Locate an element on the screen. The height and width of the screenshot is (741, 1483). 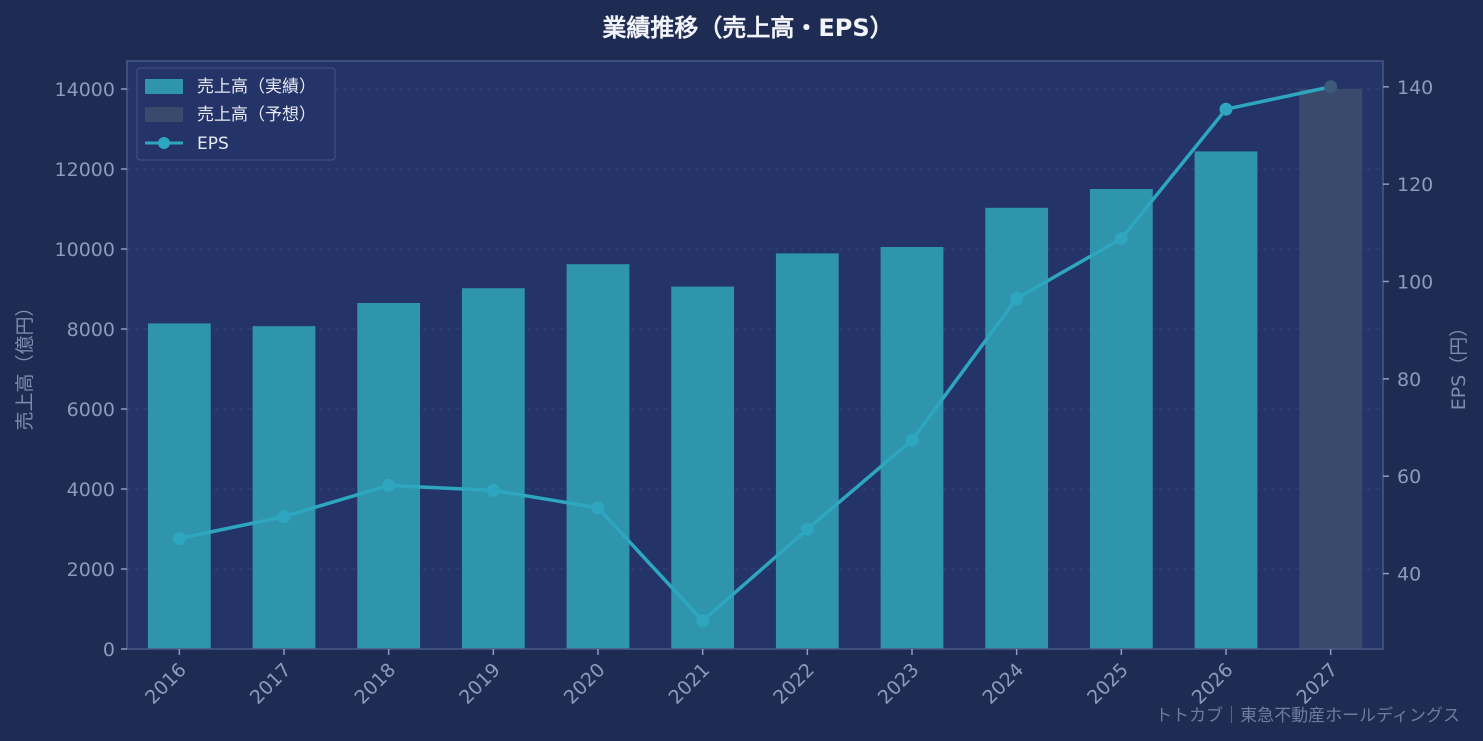
x-tick-label-2027: 2027 is located at coordinates (1317, 684).